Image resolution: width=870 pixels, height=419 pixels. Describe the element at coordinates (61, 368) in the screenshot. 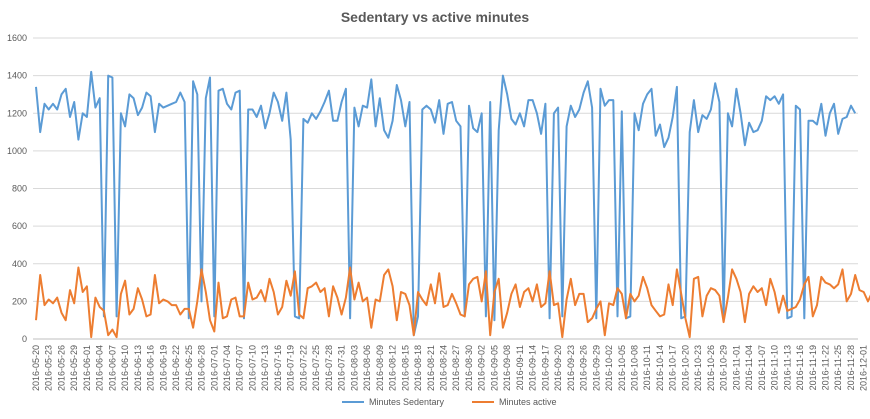

I see `x-tick-label: 2016-05-26` at that location.